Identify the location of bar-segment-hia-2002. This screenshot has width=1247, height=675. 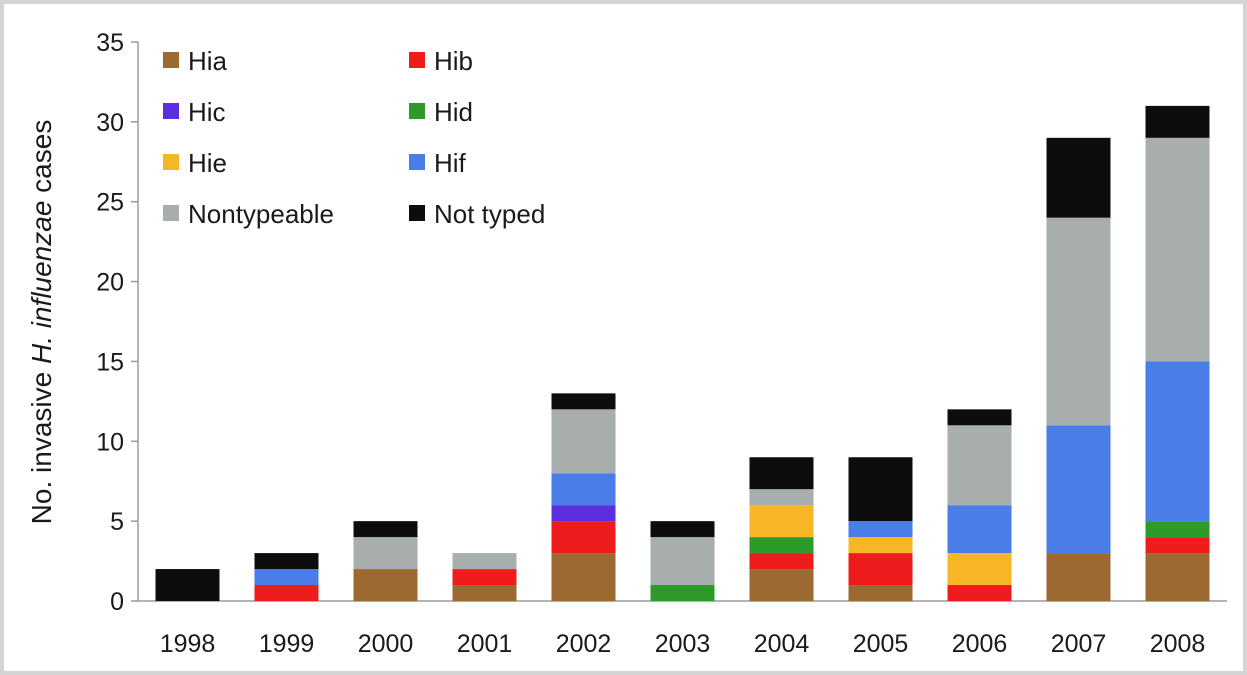
(583, 577).